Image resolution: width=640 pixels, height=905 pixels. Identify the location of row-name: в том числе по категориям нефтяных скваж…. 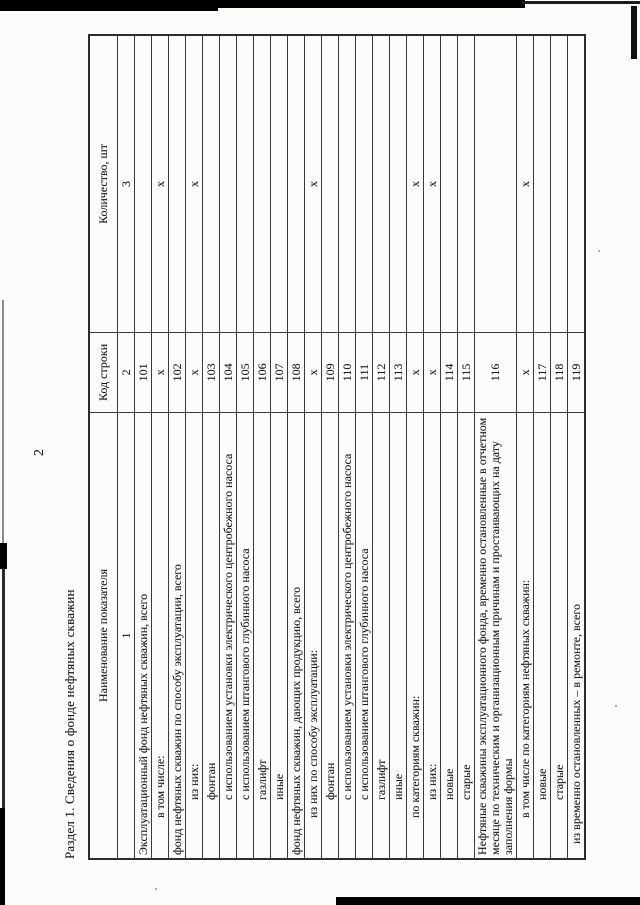
(525, 635).